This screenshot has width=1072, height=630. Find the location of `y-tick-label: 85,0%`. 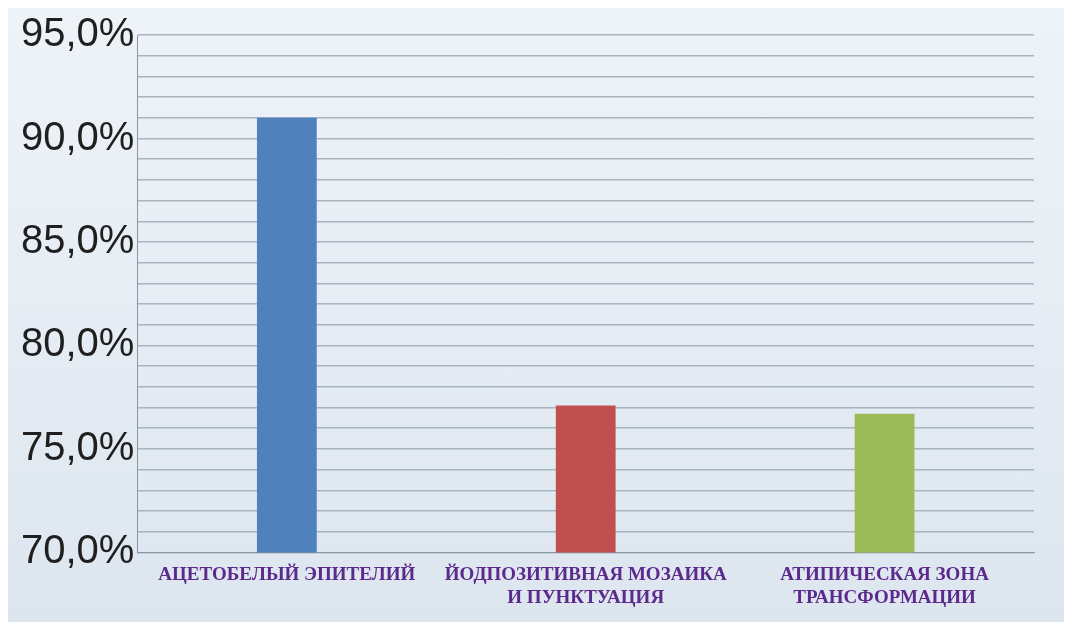

y-tick-label: 85,0% is located at coordinates (78, 238).